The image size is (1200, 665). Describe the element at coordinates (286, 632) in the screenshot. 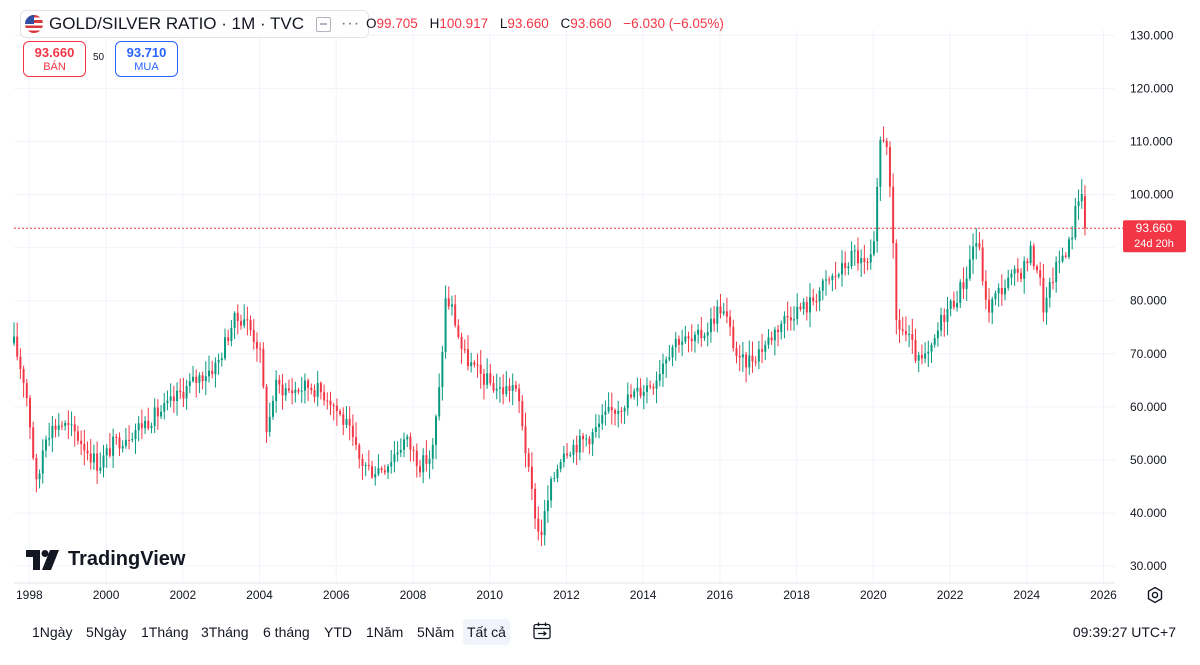

I see `range-button: 6 tháng` at that location.